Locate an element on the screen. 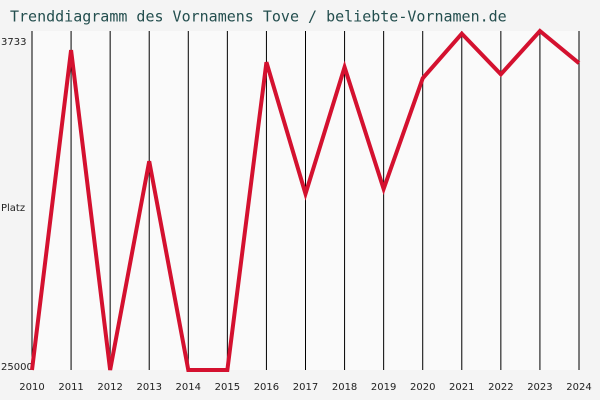 The image size is (600, 400). x-tick-label: 2017 is located at coordinates (305, 387).